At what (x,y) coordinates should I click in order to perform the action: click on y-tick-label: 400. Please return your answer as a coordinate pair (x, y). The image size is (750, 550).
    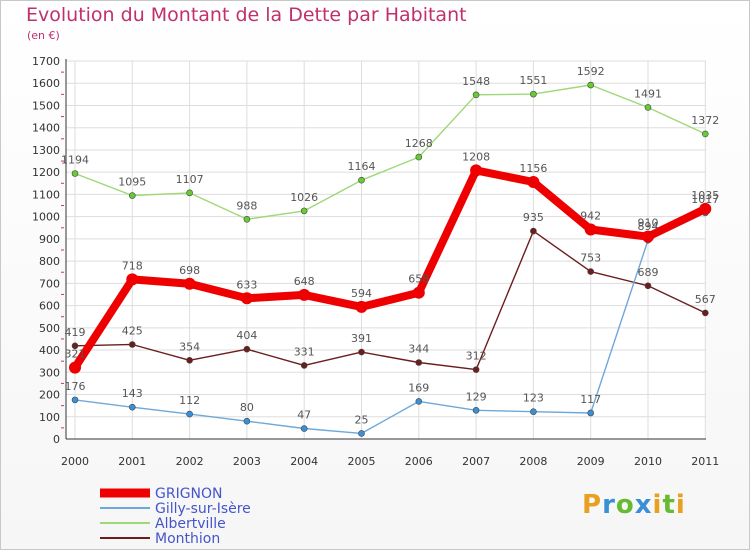
    Looking at the image, I should click on (49, 350).